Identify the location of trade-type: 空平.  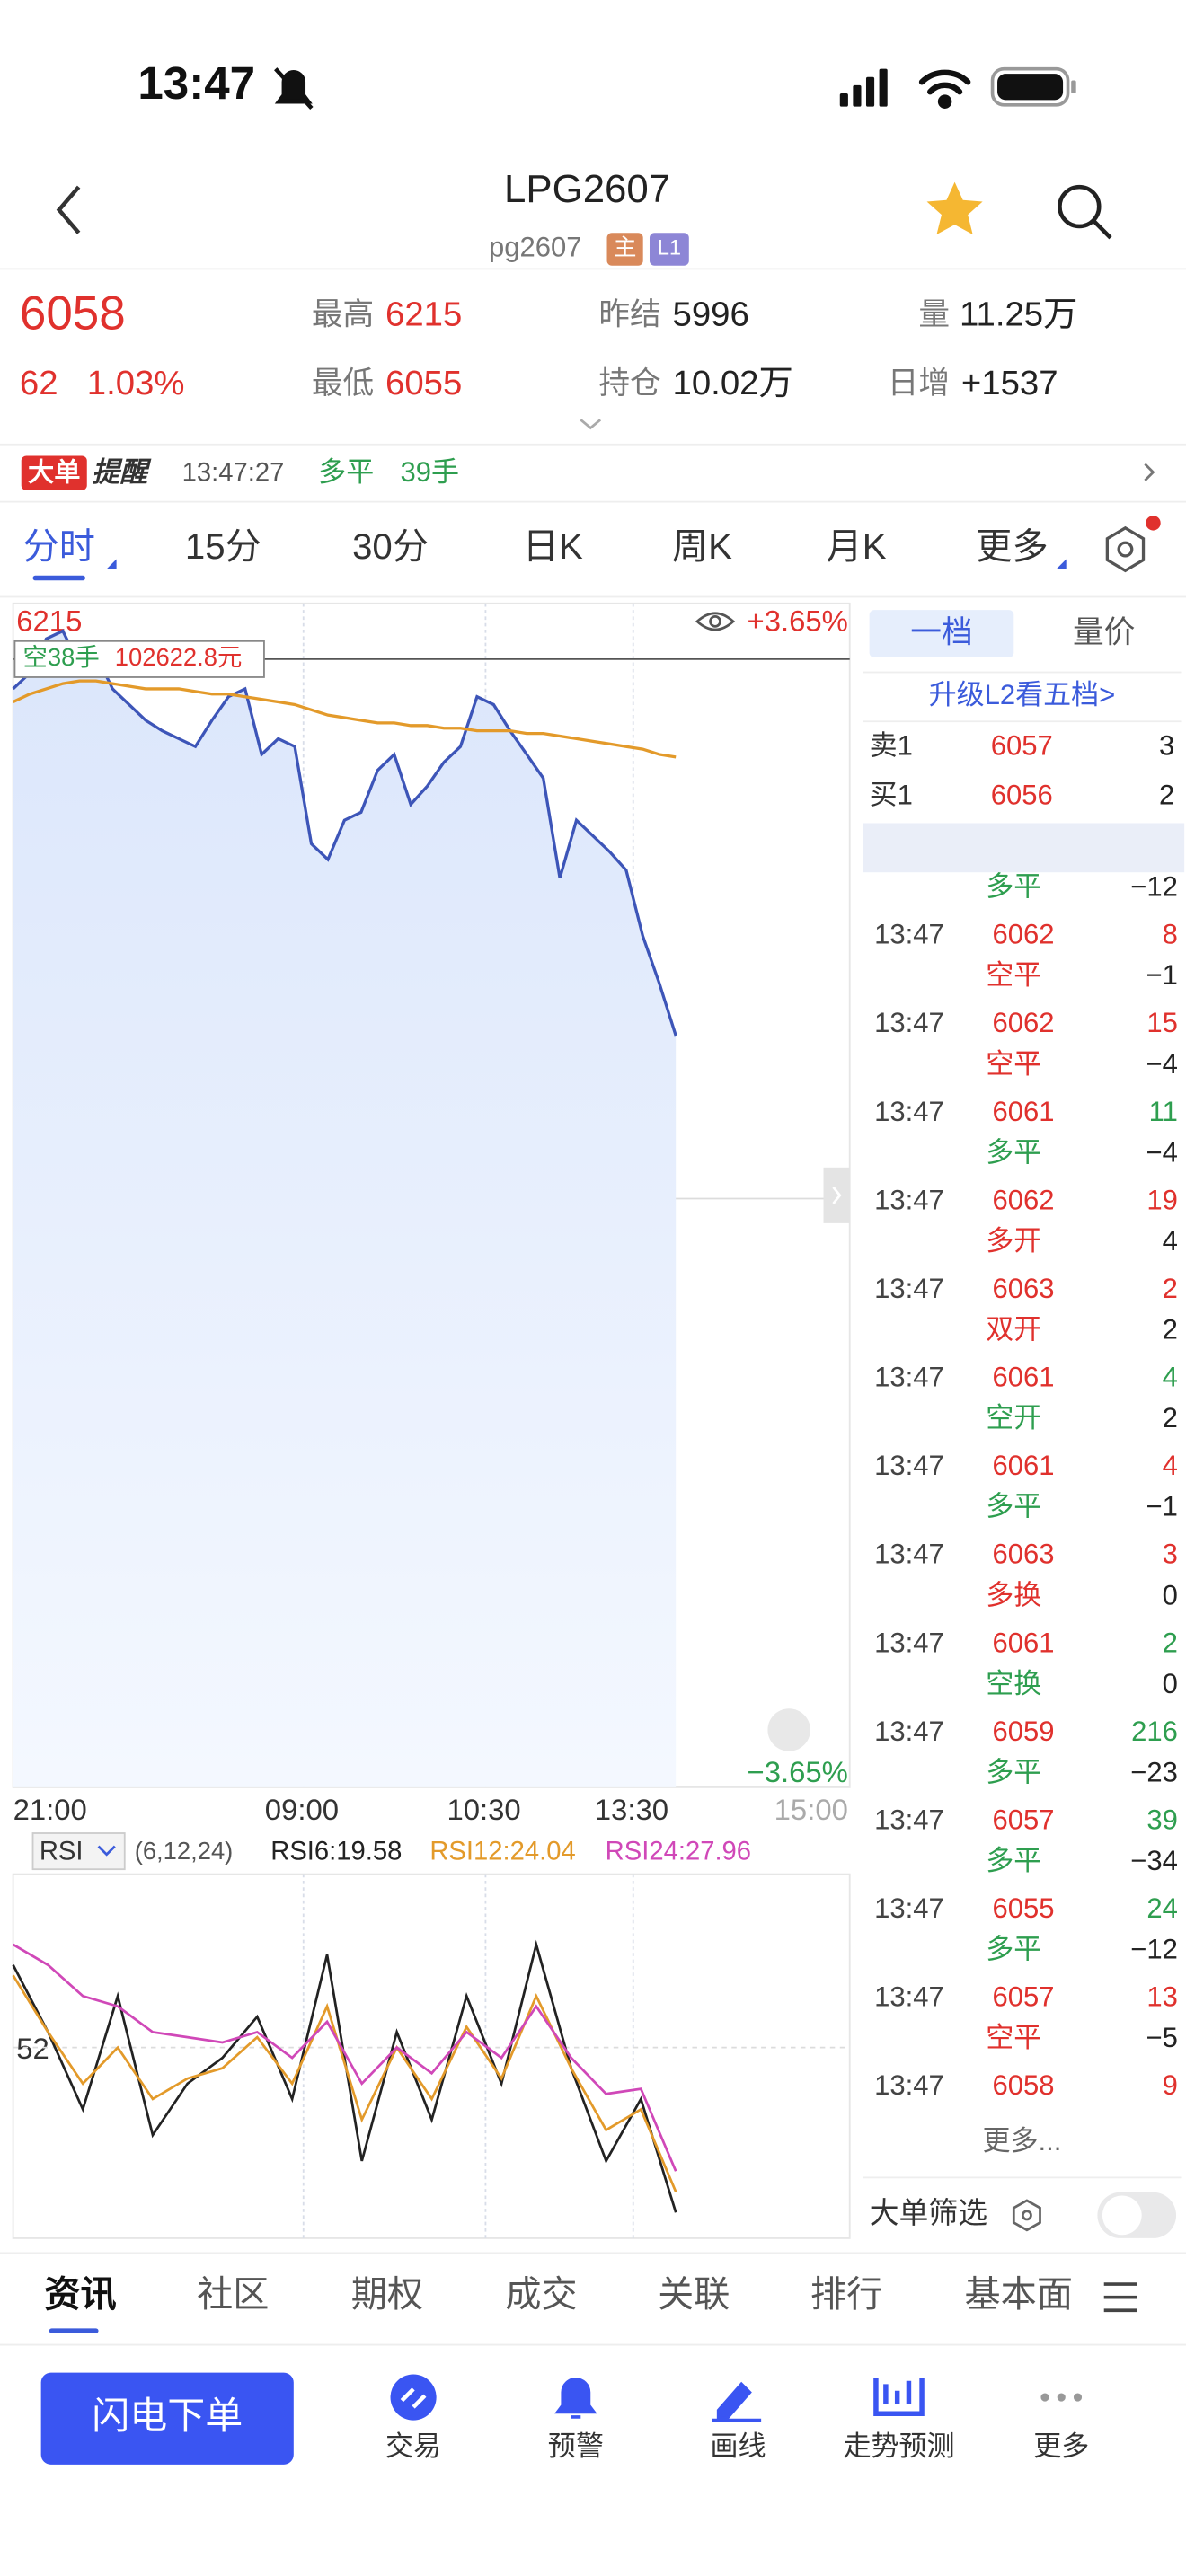
(1013, 2037).